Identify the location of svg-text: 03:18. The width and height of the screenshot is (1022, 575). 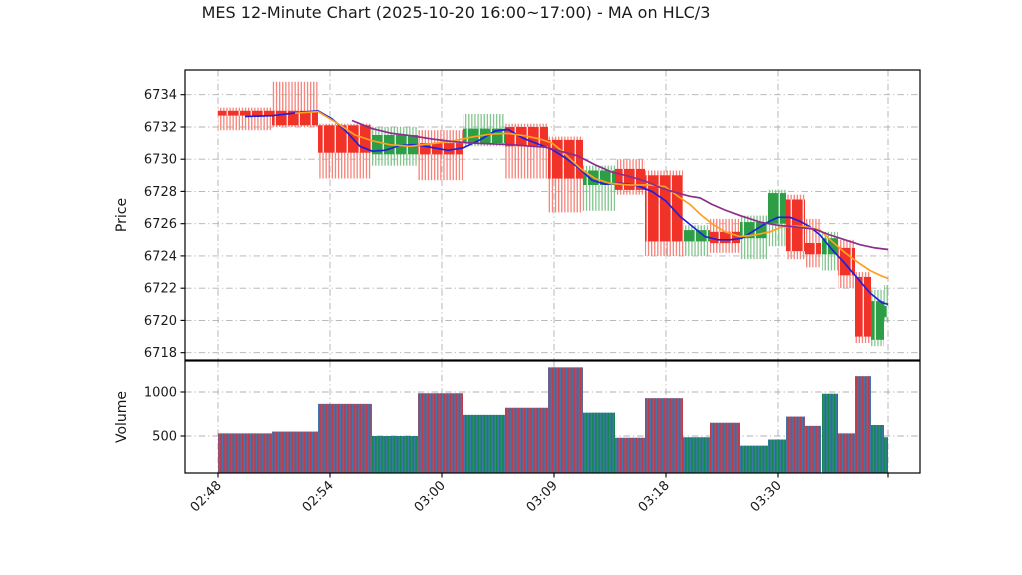
(654, 496).